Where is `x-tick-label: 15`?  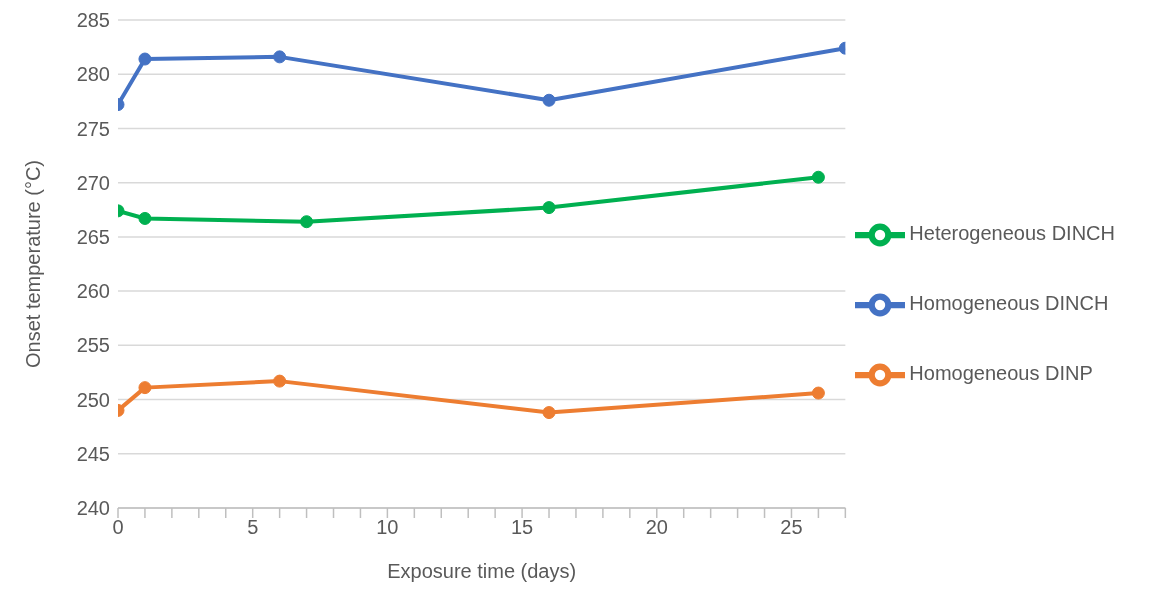 x-tick-label: 15 is located at coordinates (522, 527).